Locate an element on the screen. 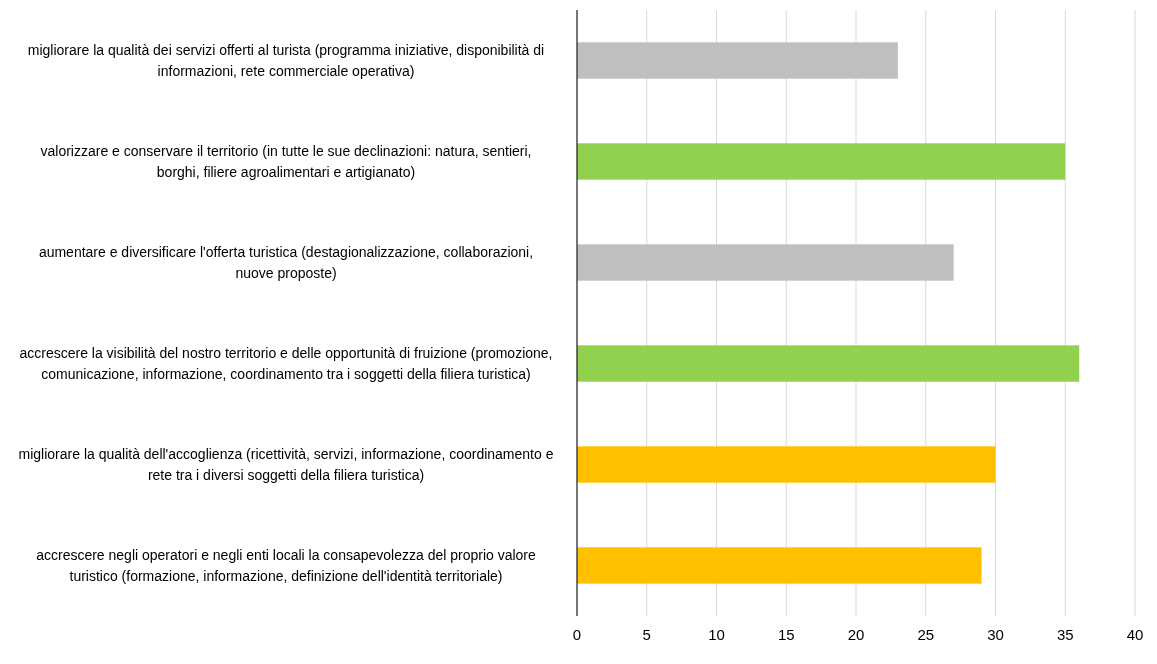 This screenshot has width=1157, height=664. x-tick-label: 15 is located at coordinates (786, 634).